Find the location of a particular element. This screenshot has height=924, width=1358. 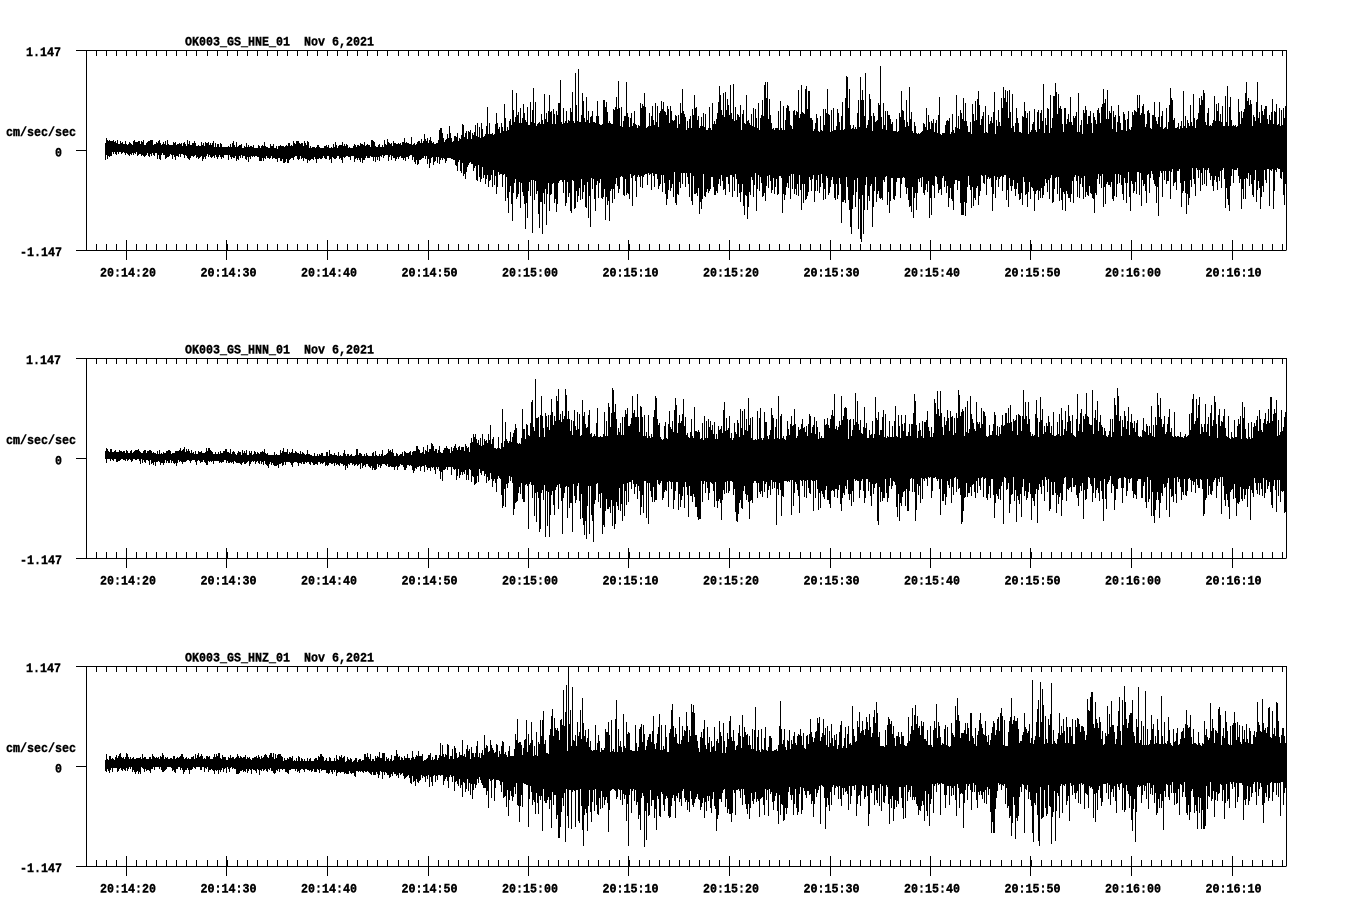

svg-text: OK003_GS_HNZ_01 Nov 6,2021 is located at coordinates (279, 658).